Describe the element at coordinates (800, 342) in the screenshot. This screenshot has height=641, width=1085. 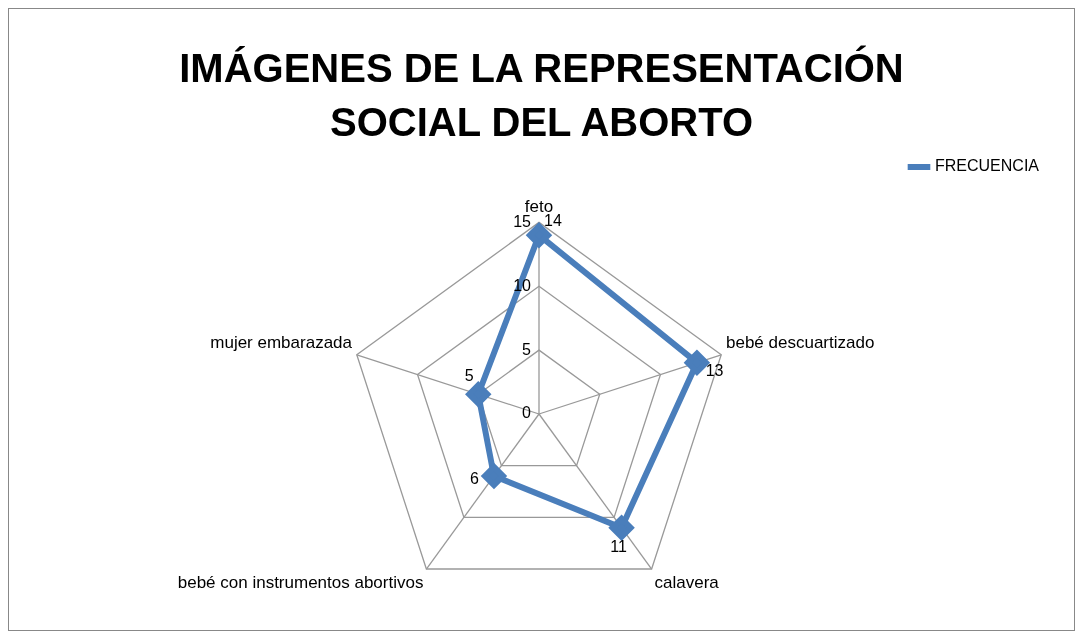
I see `spoke-label: bebé descuartizado` at that location.